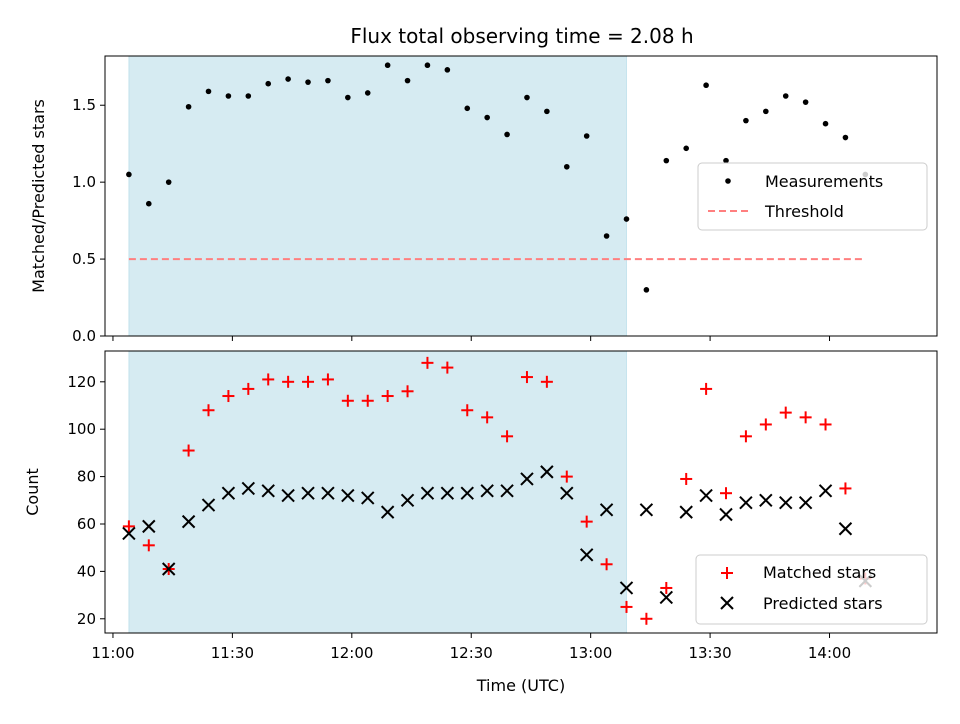 The height and width of the screenshot is (724, 960). What do you see at coordinates (232, 653) in the screenshot?
I see `bottom-x-tick-label: 11:30` at bounding box center [232, 653].